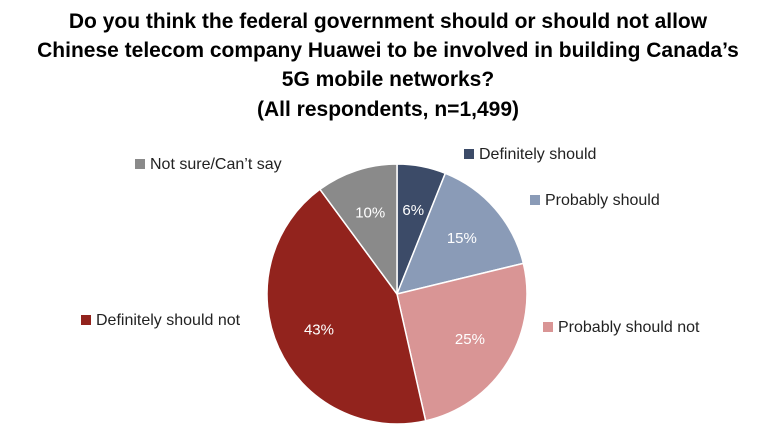 This screenshot has height=437, width=777. Describe the element at coordinates (168, 320) in the screenshot. I see `legend-label-definitely-should-not: Definitely should not` at that location.